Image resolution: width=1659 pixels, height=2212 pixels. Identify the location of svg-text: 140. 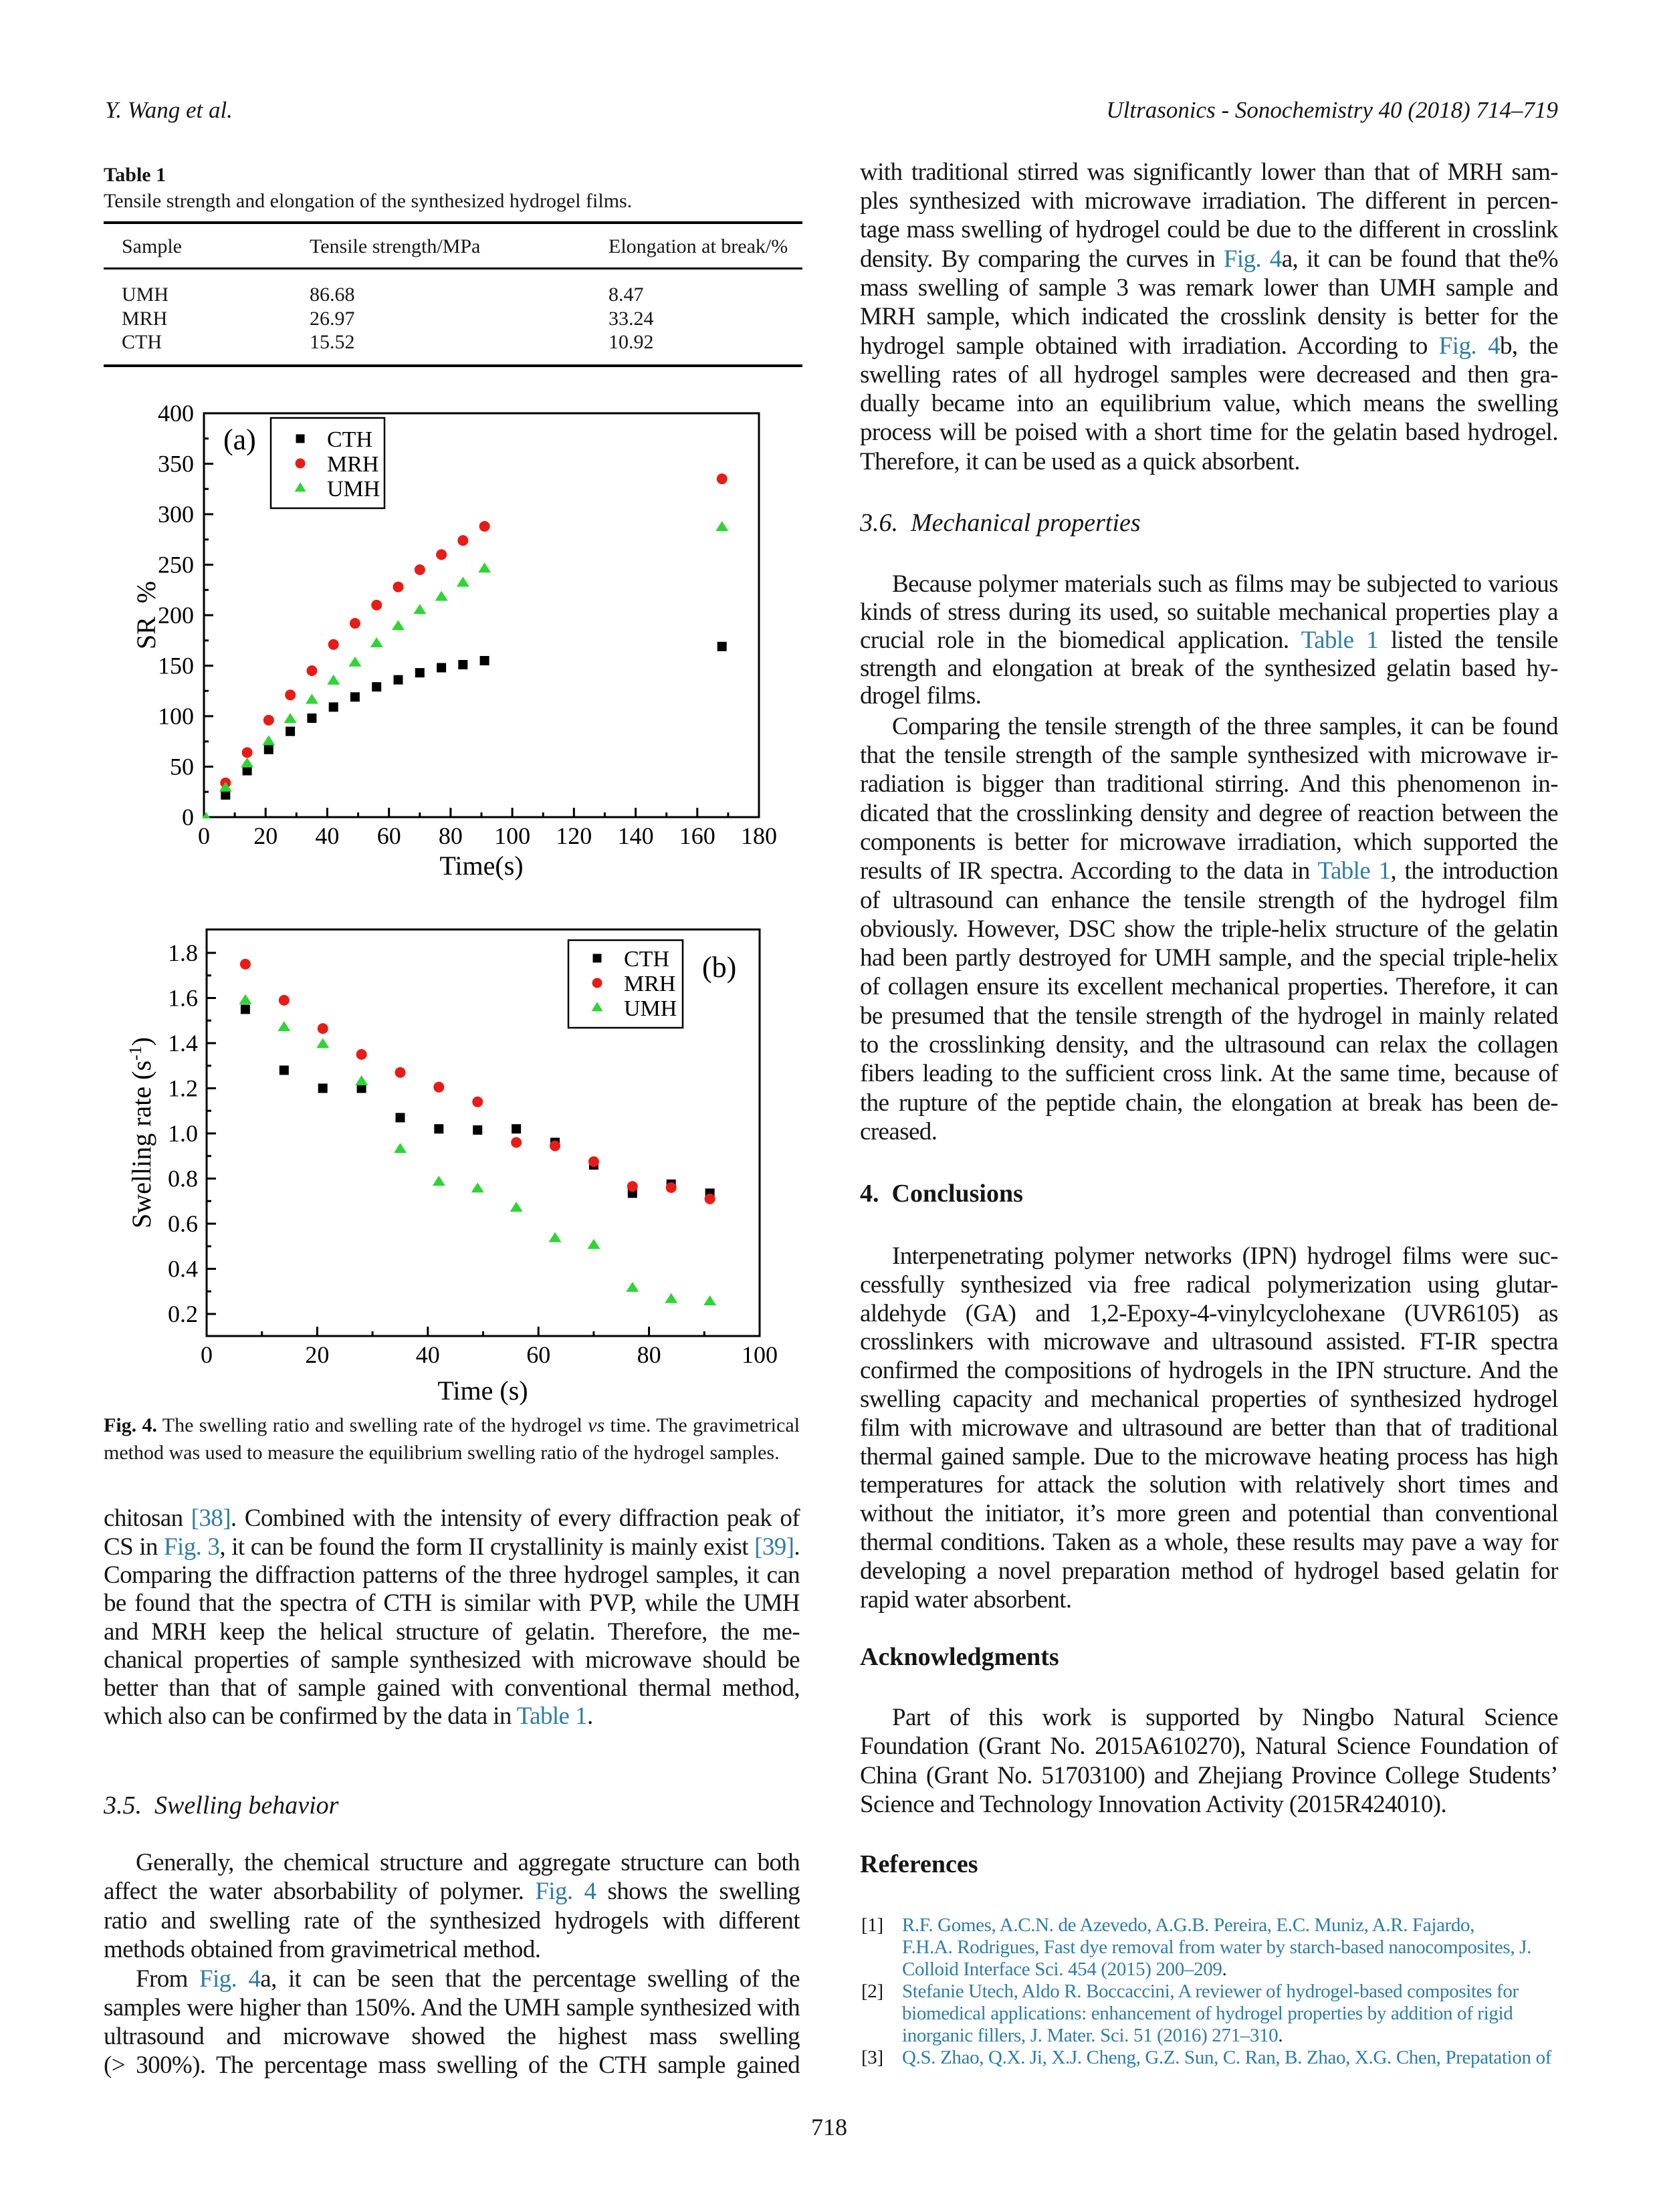
(636, 835).